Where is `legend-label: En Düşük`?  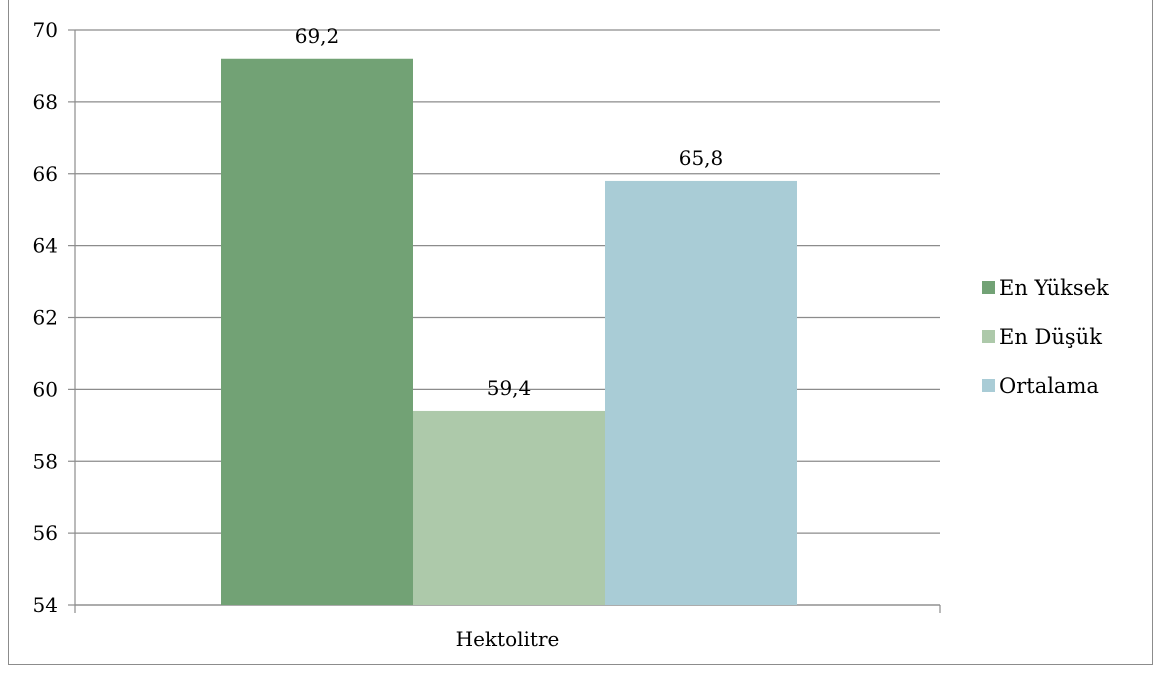 legend-label: En Düşük is located at coordinates (1050, 337).